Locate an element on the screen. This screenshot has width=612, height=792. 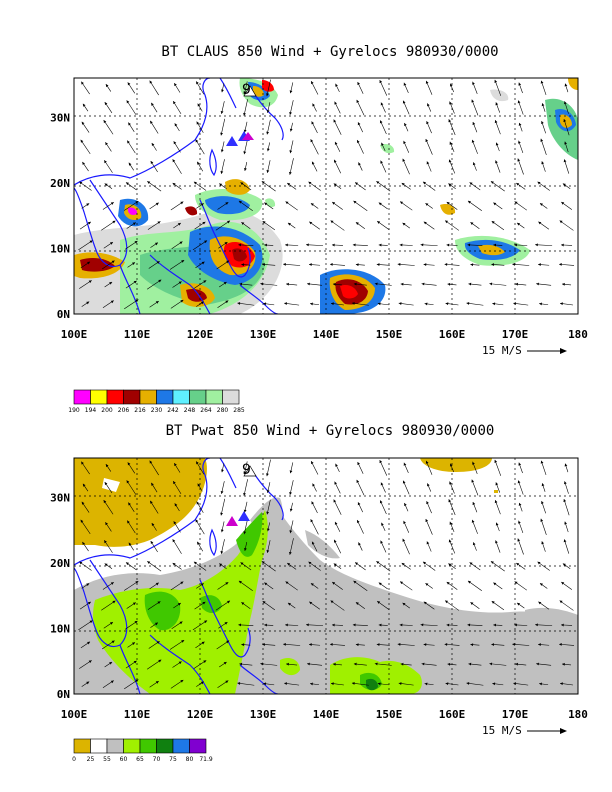
colorbar-swatch is located at coordinates (99, 397).